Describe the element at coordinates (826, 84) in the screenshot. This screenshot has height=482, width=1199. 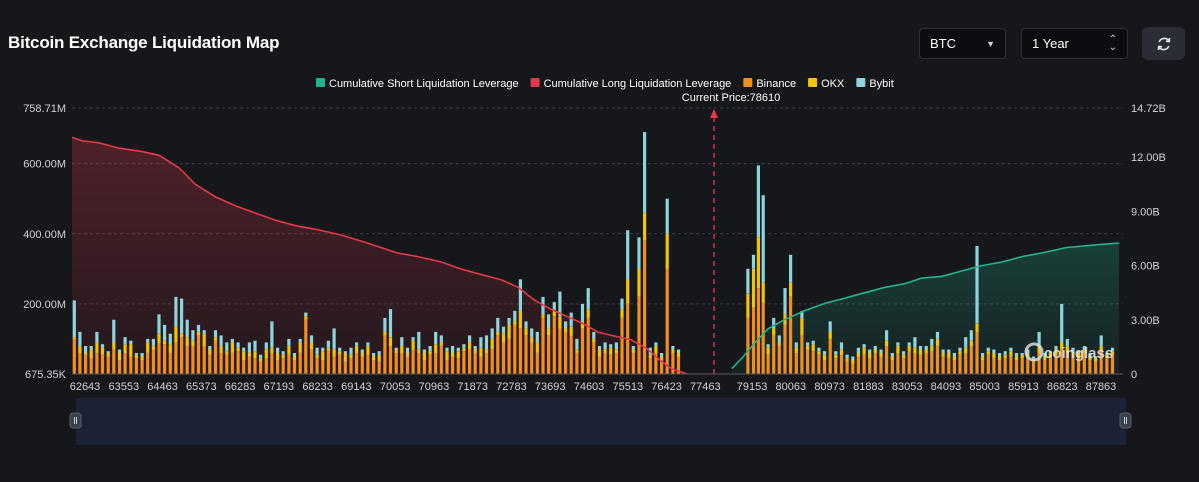
I see `legend-item: OKX` at that location.